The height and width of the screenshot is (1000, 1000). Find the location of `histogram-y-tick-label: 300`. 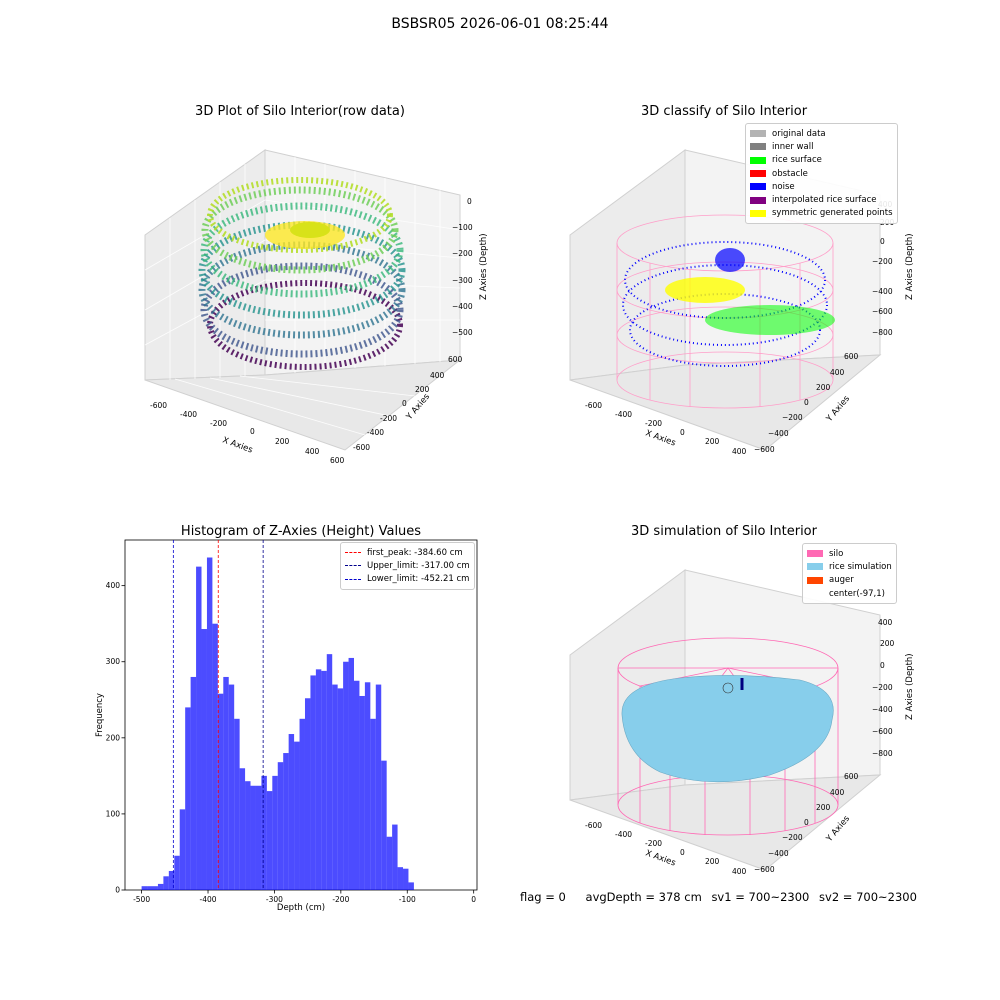

histogram-y-tick-label: 300 is located at coordinates (113, 661).